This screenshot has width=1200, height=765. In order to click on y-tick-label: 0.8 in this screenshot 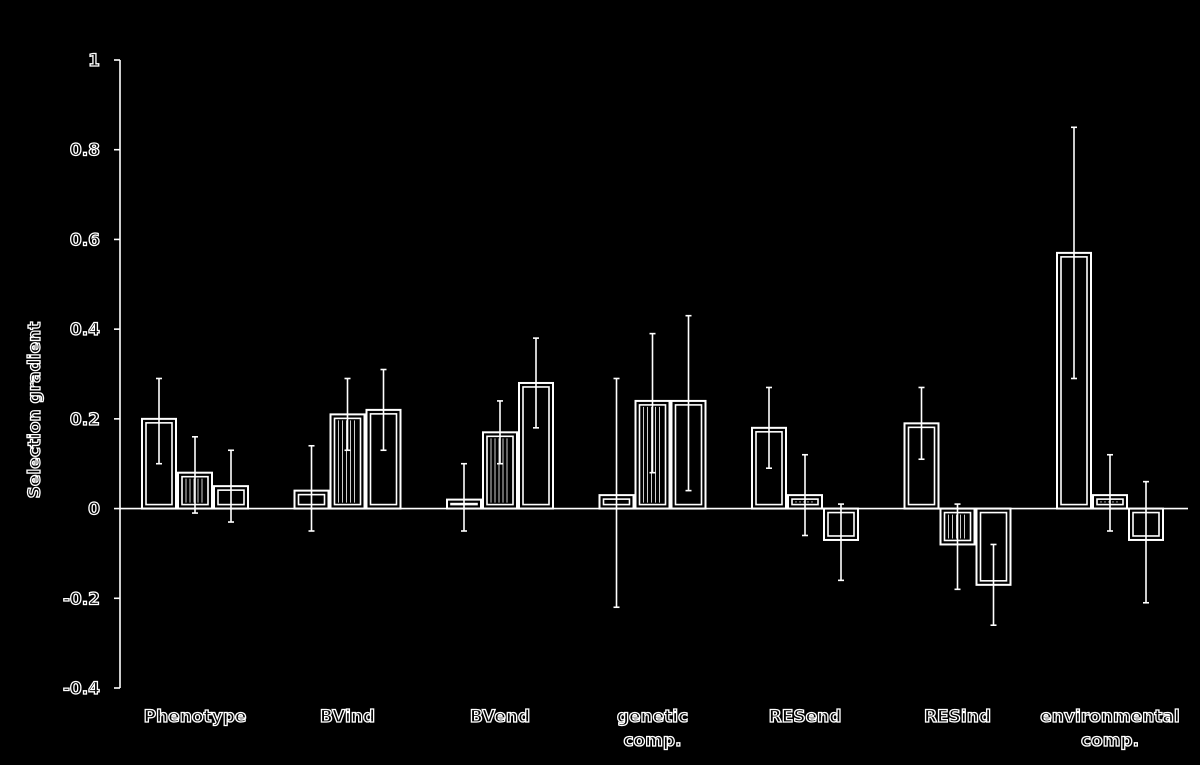, I will do `click(85, 151)`.